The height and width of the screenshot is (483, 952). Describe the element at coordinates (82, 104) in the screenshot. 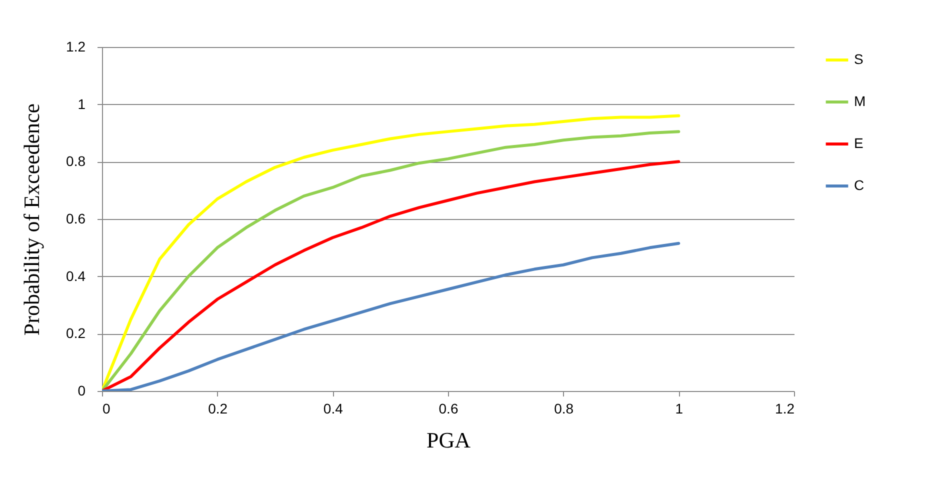

I see `y-tick-label: 1` at that location.